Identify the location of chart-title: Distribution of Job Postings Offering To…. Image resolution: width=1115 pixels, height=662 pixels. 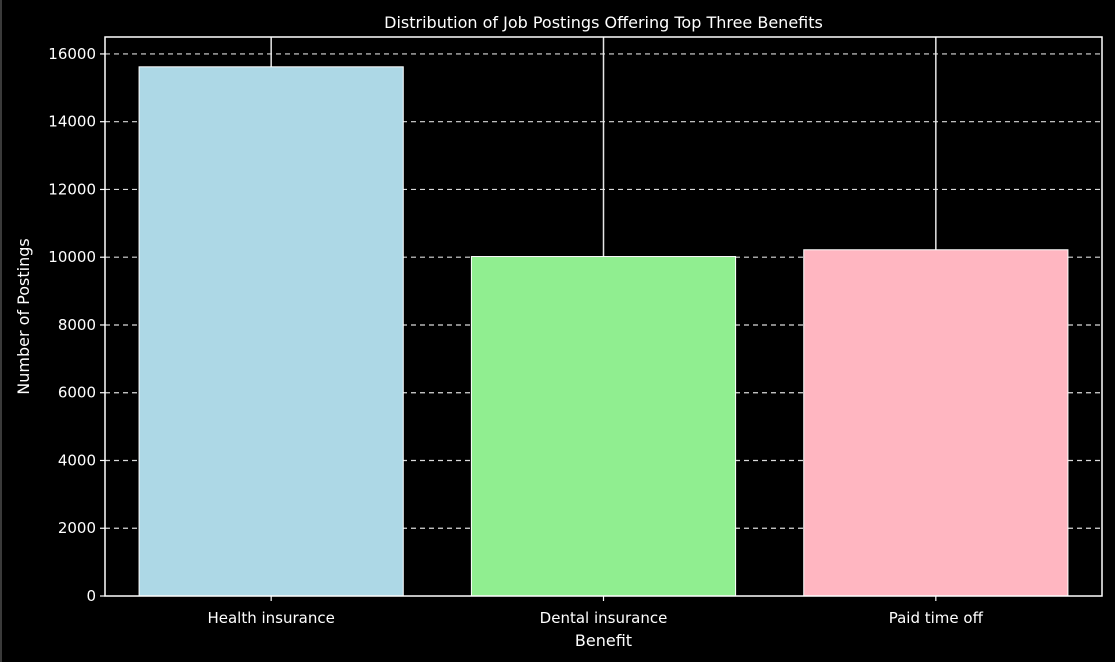
(603, 22).